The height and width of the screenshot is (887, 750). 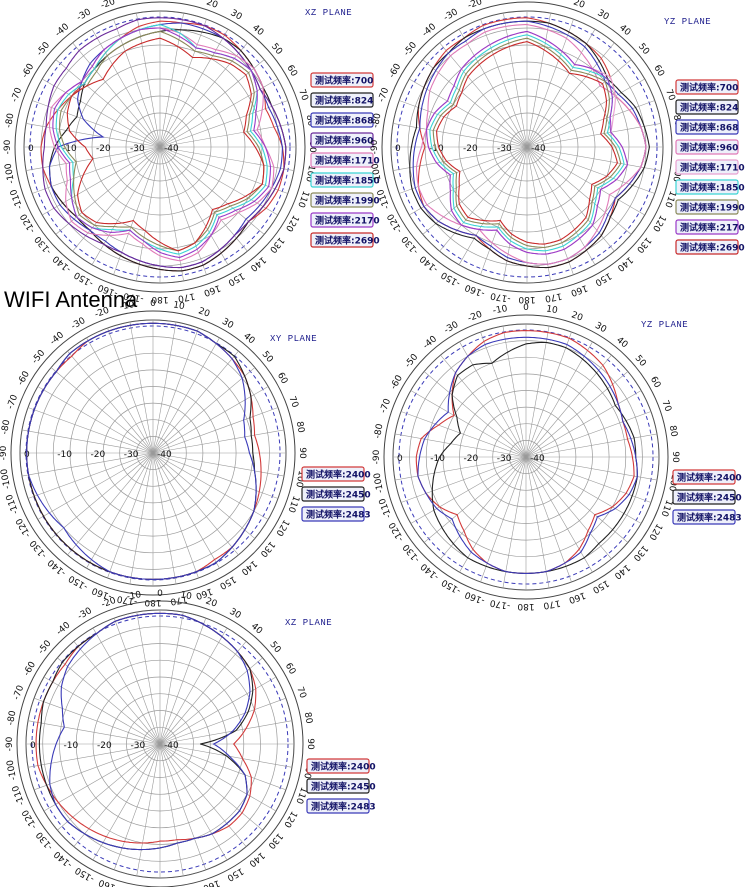 I want to click on angle-tick-label: -60, so click(x=24, y=378).